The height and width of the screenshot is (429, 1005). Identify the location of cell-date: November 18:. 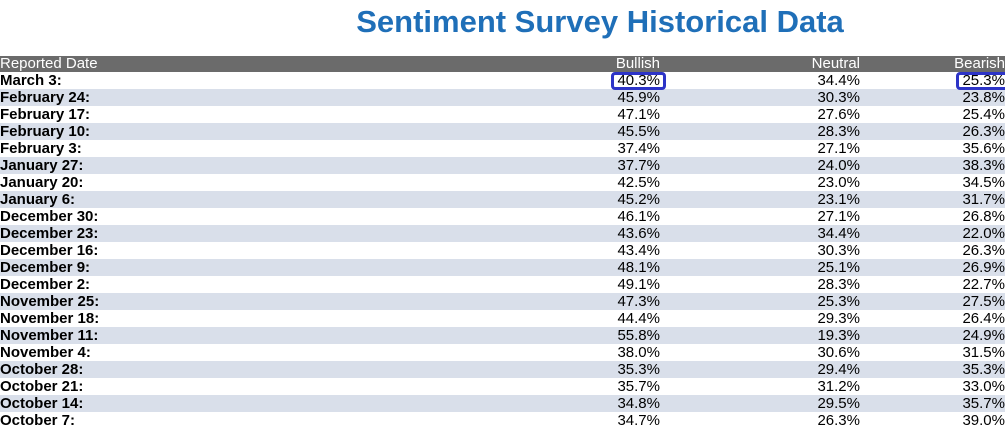
(50, 318).